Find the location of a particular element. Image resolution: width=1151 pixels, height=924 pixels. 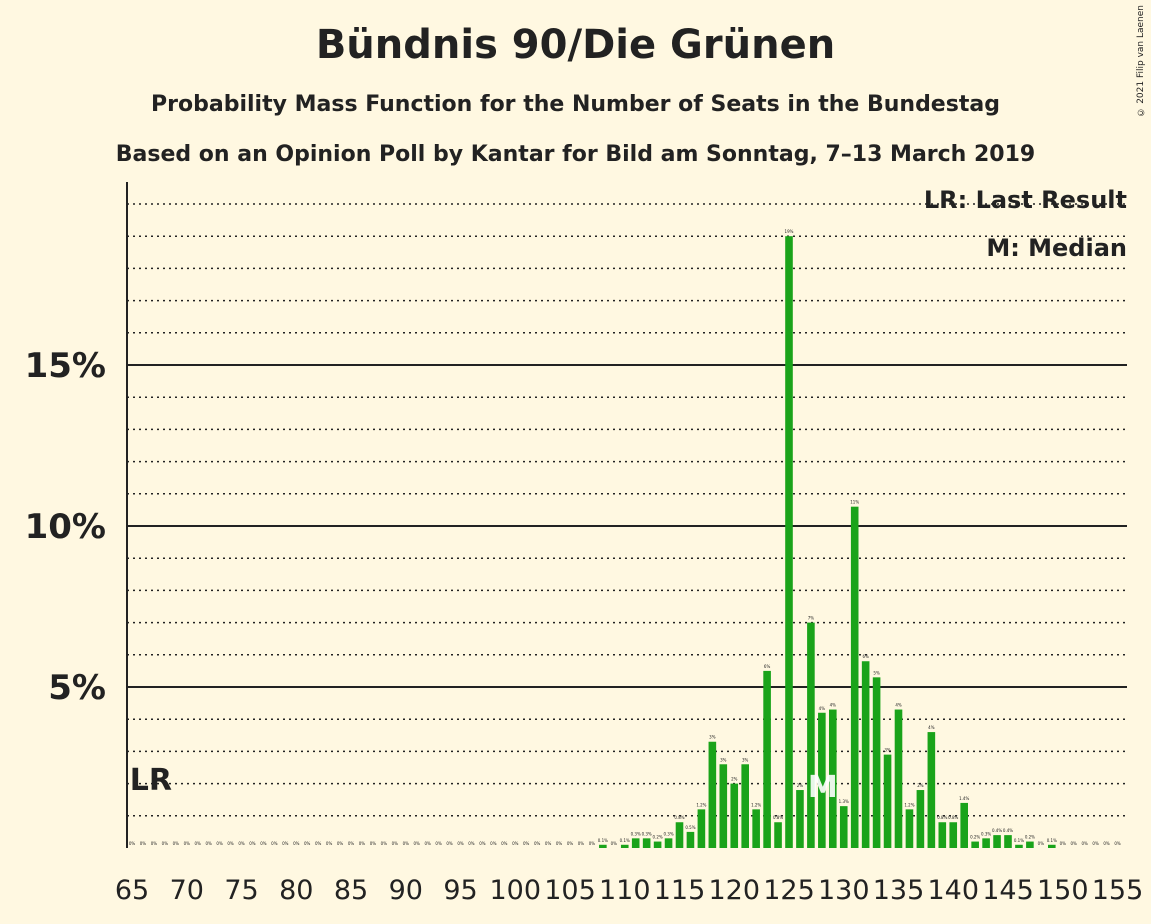

x-tick-label: 75 is located at coordinates (241, 890).